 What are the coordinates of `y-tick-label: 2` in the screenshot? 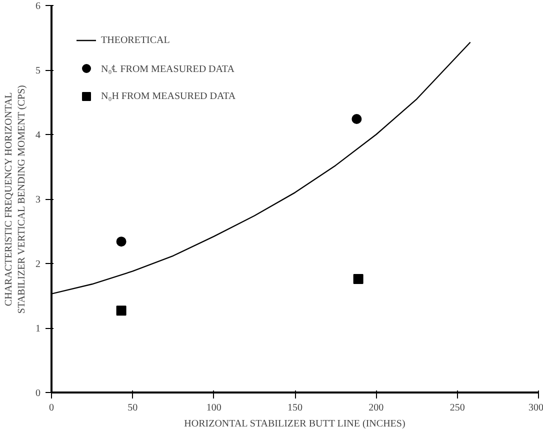 It's located at (38, 264).